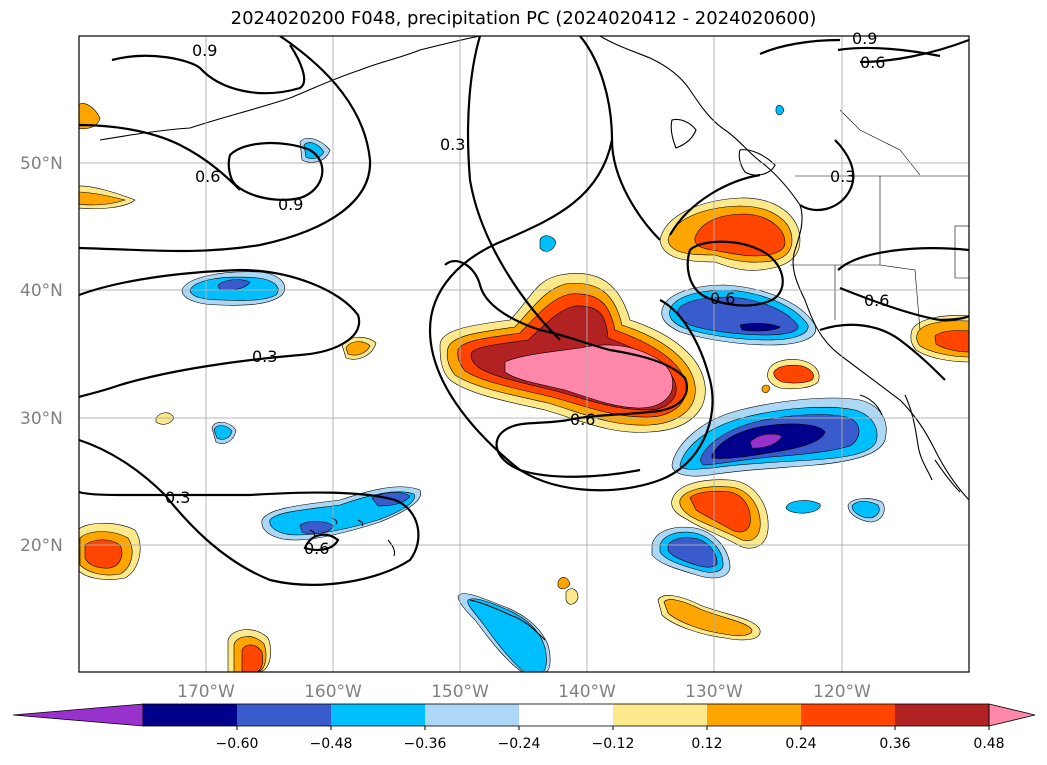  I want to click on borders, so click(879, 220).